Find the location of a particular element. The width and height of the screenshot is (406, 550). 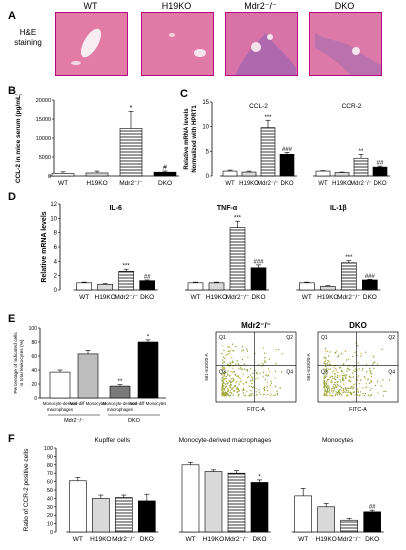

he-image-wt is located at coordinates (91, 44).